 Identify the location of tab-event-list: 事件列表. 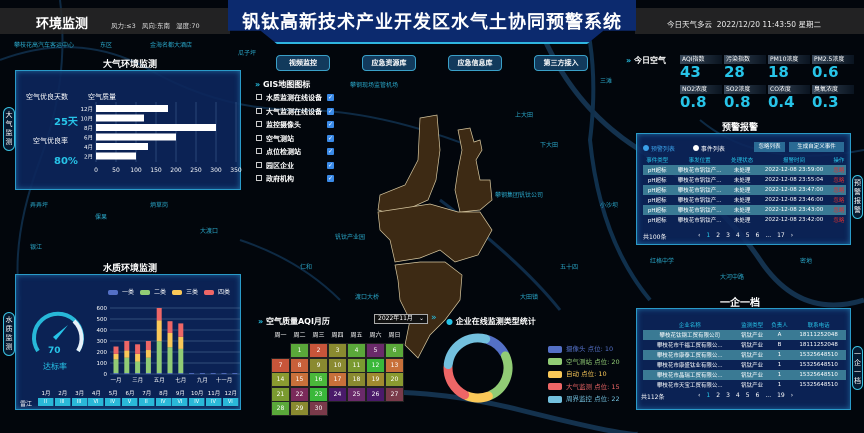
(709, 148).